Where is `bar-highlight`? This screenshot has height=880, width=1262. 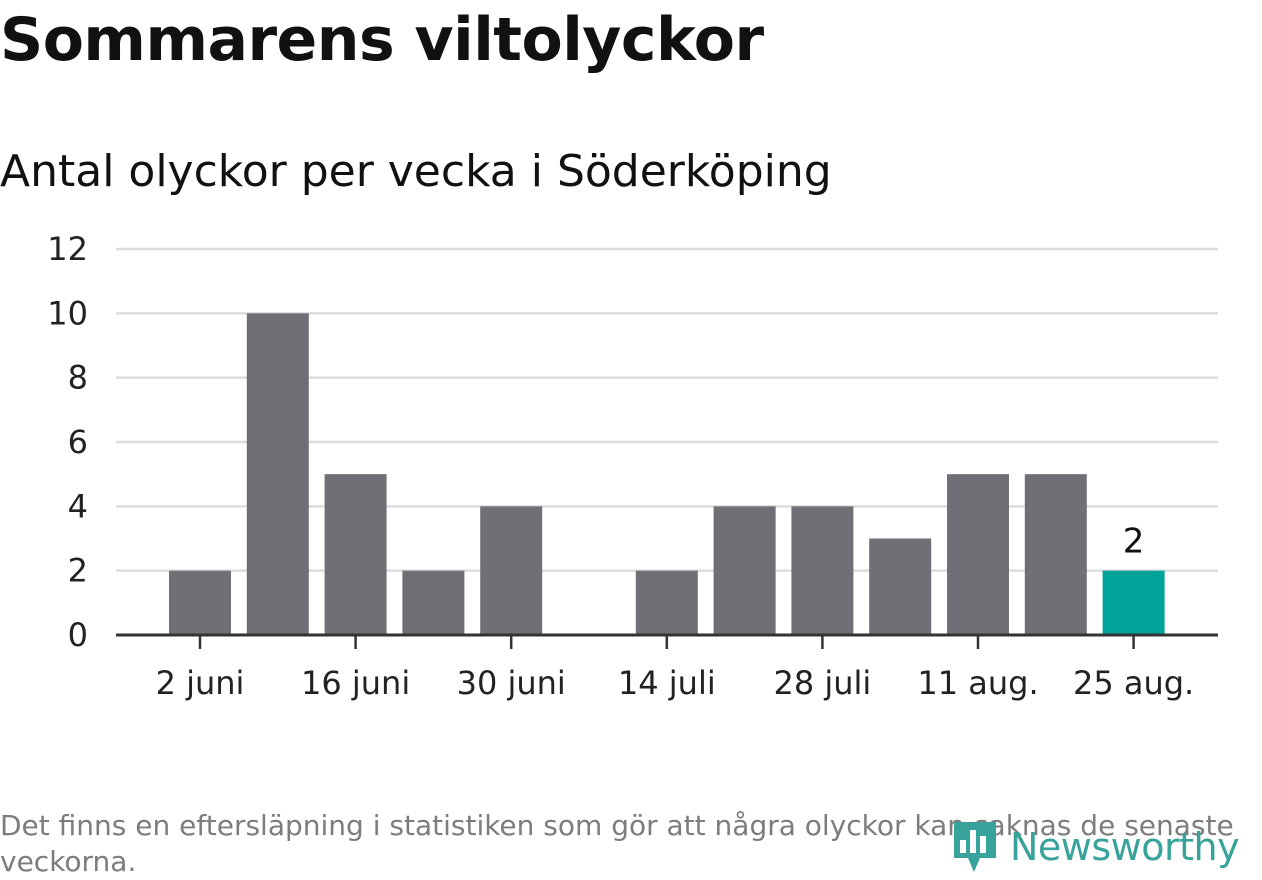 bar-highlight is located at coordinates (1133, 602).